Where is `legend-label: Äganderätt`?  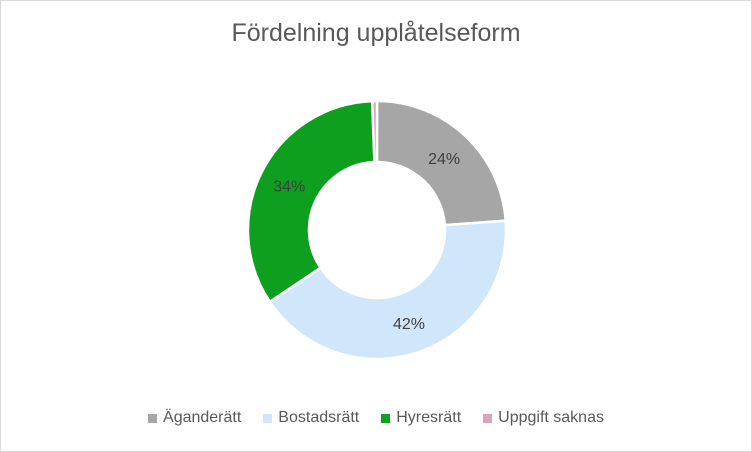 legend-label: Äganderätt is located at coordinates (202, 417).